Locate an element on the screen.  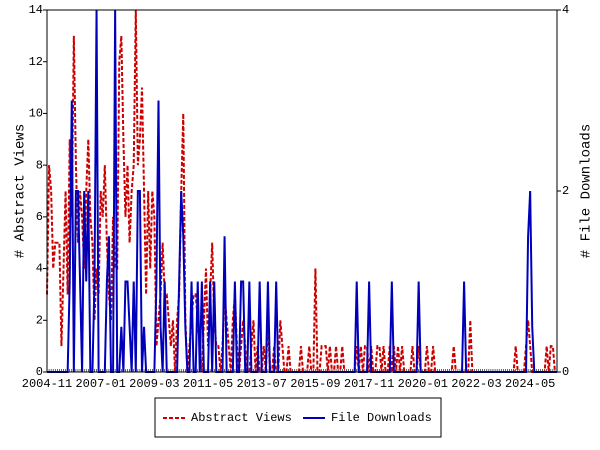
y-axis-title: # Abstract Views is located at coordinates (21, 191).